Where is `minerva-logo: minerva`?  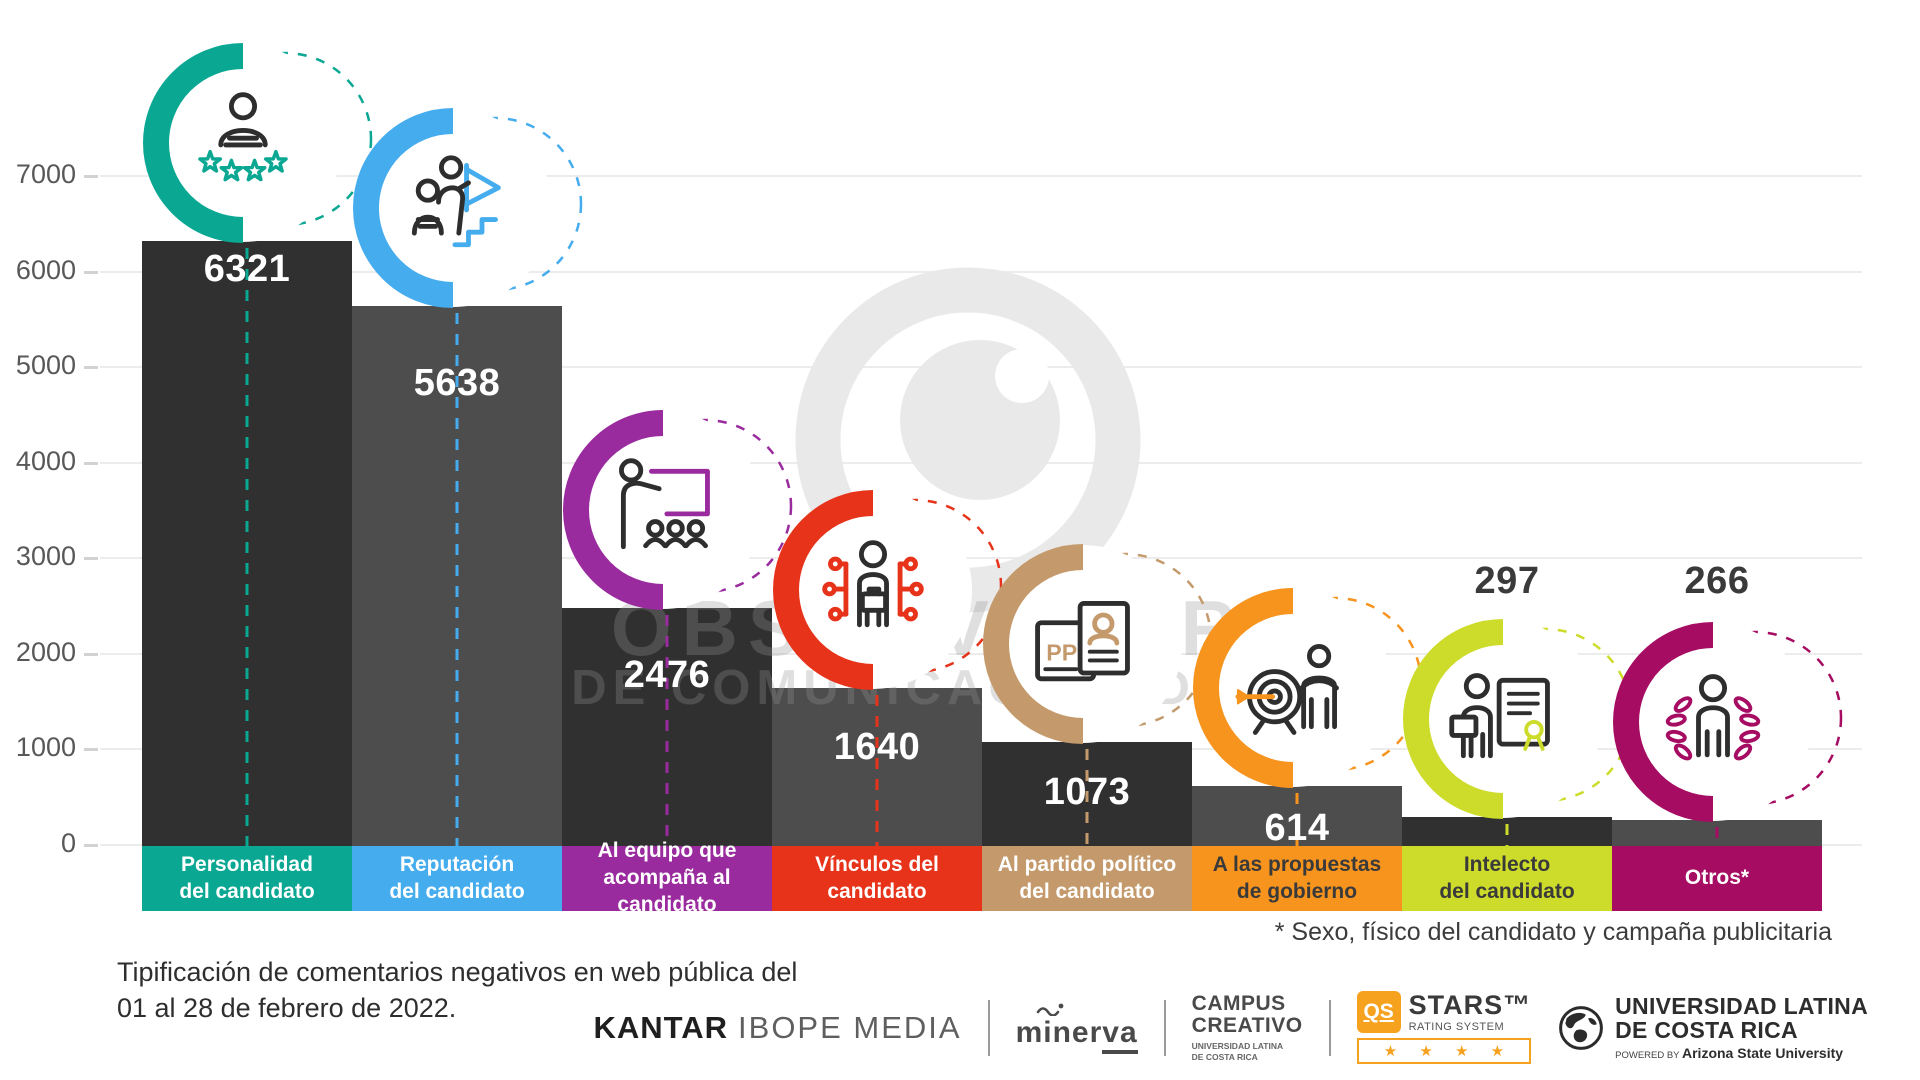
minerva-logo: minerva is located at coordinates (1076, 1028).